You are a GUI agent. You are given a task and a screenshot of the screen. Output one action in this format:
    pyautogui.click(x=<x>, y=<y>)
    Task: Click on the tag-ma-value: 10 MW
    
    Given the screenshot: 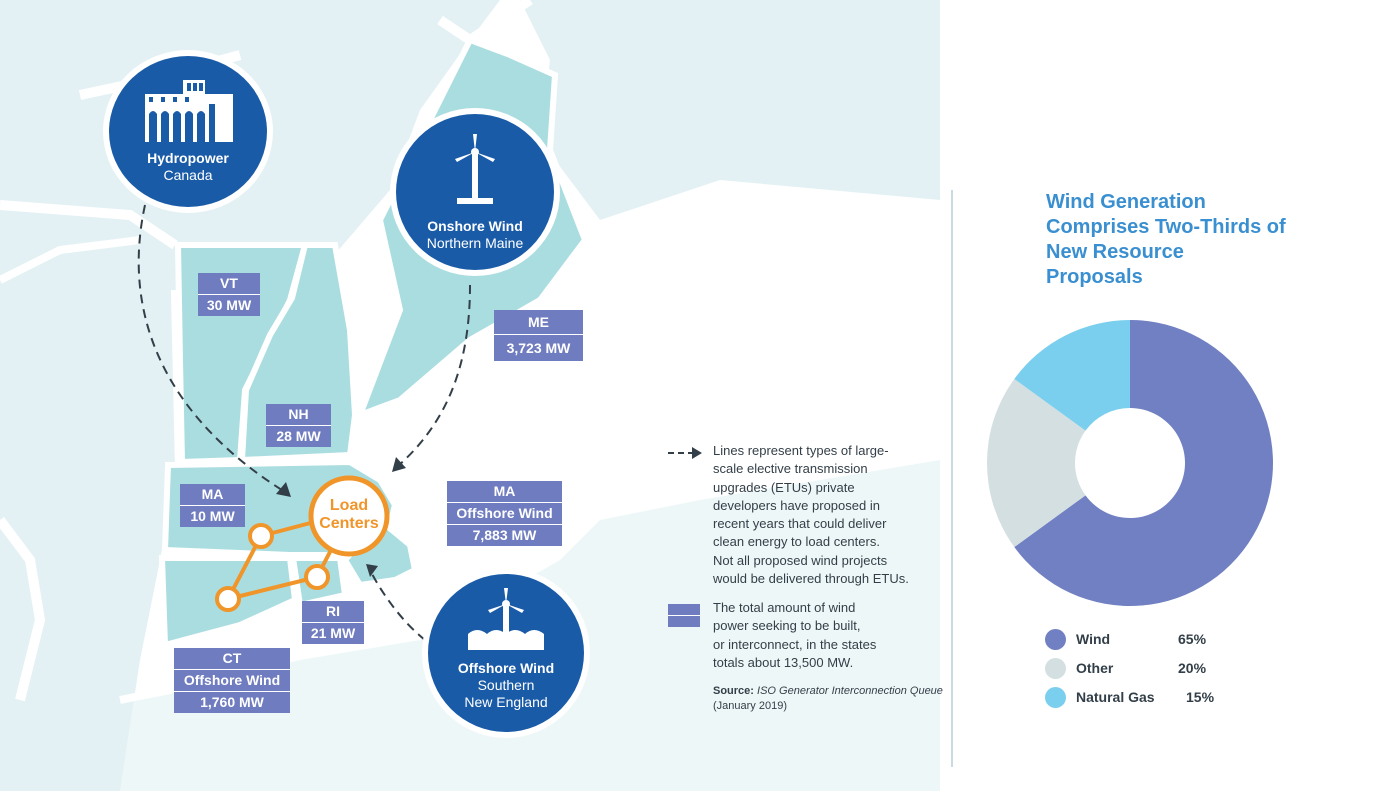 What is the action you would take?
    pyautogui.click(x=212, y=516)
    